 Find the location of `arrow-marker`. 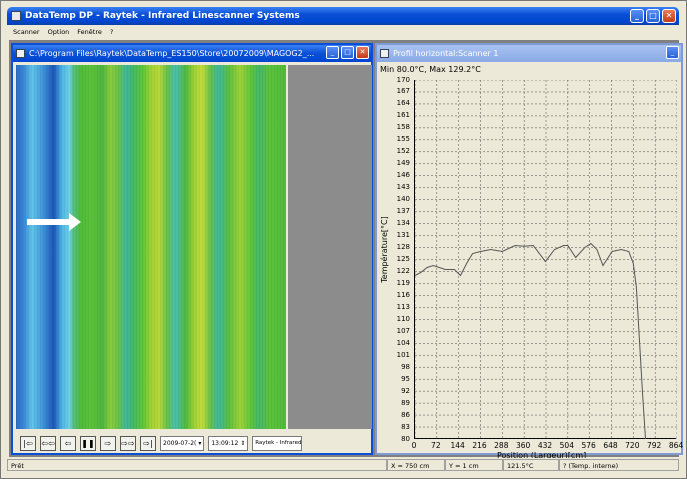

arrow-marker is located at coordinates (50, 222).